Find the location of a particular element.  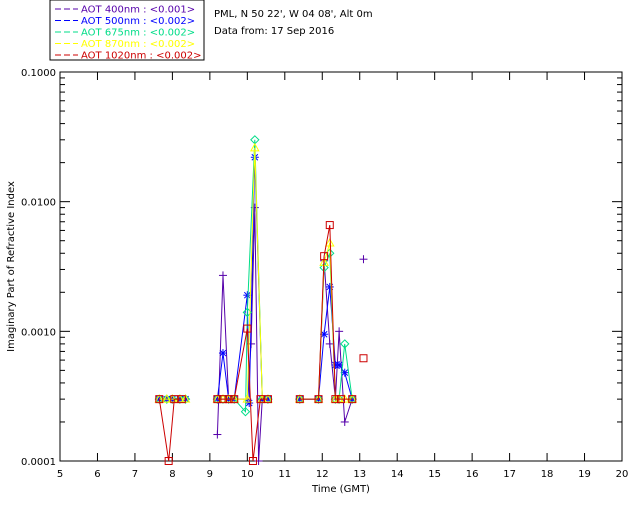

legend-entry: AOT 400nm : <0.001> is located at coordinates (125, 10).